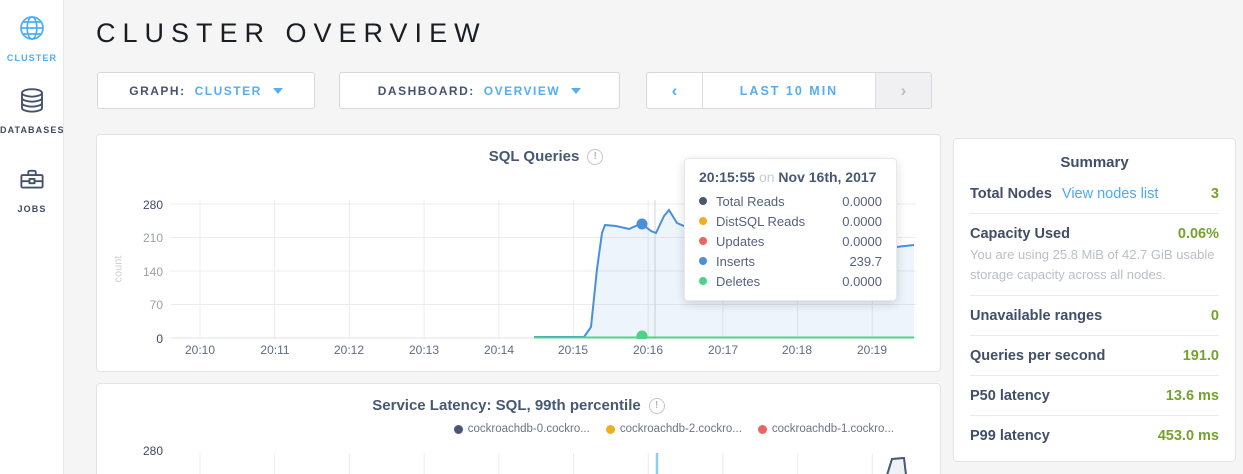 The height and width of the screenshot is (474, 1243). I want to click on summary-row-unavailable-ranges: Unavailable ranges 0, so click(1094, 315).